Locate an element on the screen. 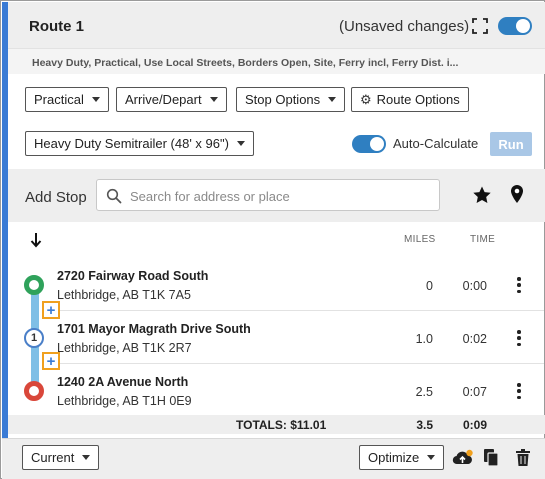  stop-options-dropdown: Stop Options is located at coordinates (291, 99).